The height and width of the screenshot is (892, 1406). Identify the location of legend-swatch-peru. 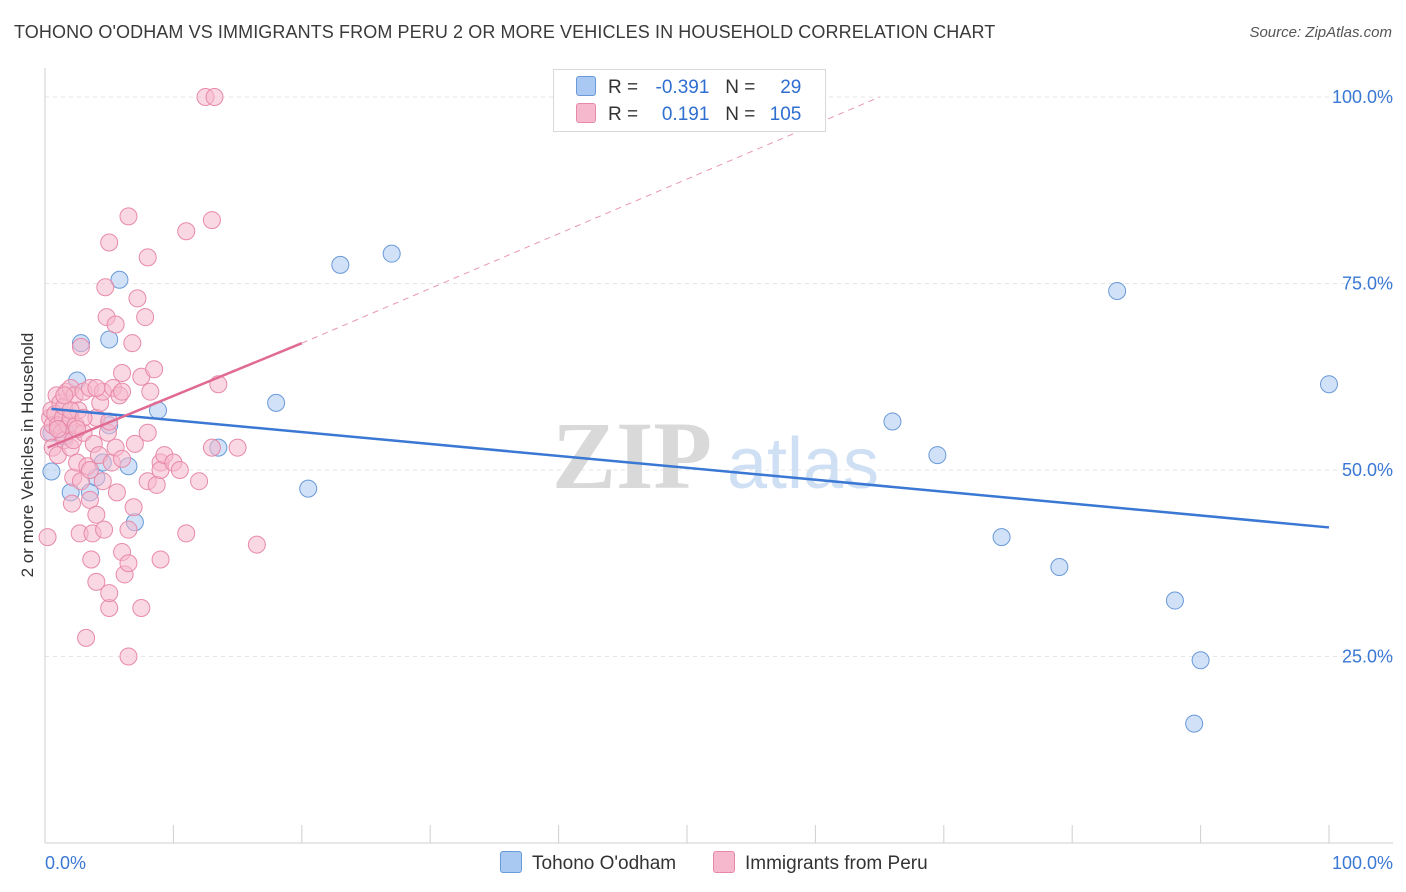
(586, 113).